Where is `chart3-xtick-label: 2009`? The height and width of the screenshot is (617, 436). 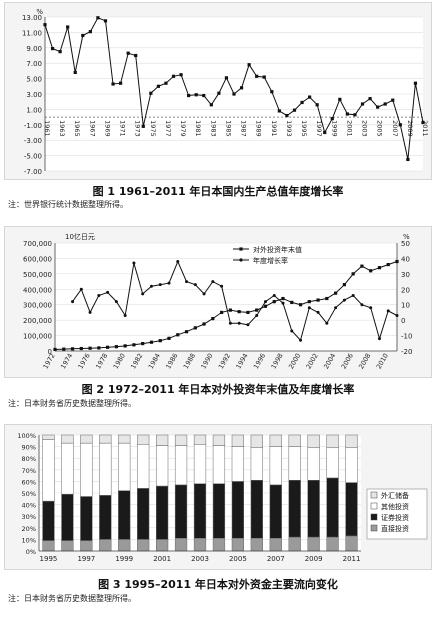 chart3-xtick-label: 2009 is located at coordinates (314, 559).